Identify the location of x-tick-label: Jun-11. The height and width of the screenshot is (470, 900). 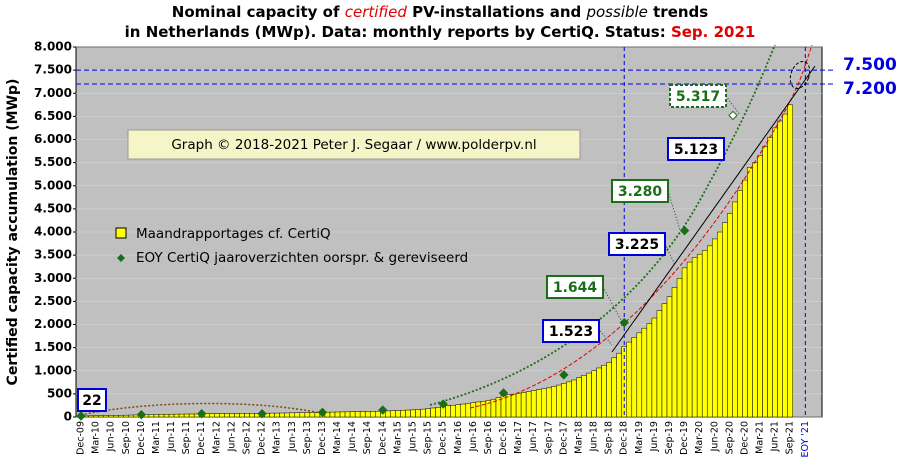
(171, 436).